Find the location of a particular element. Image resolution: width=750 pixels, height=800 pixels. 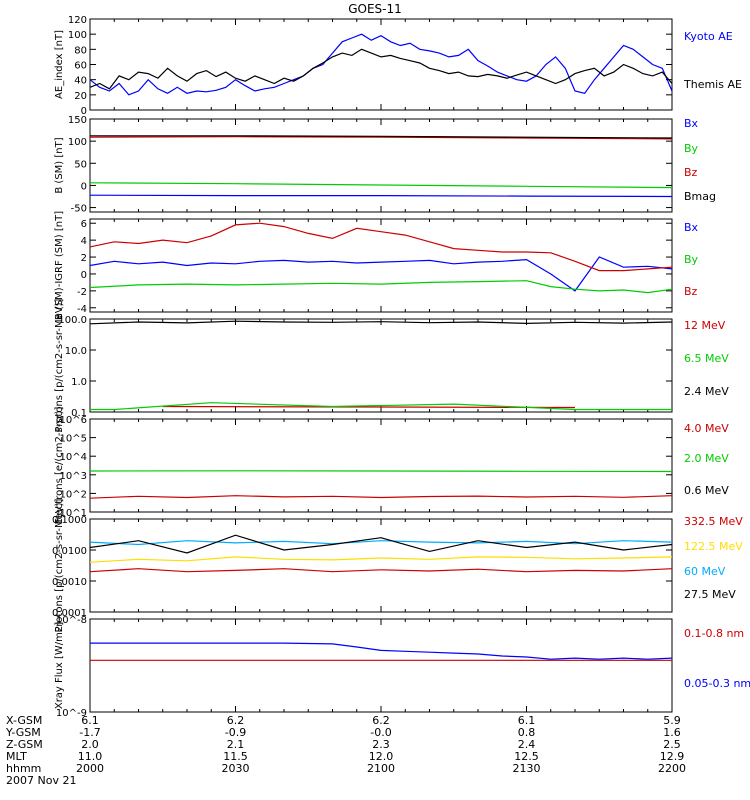

y-tick-label: -50 is located at coordinates (79, 209).